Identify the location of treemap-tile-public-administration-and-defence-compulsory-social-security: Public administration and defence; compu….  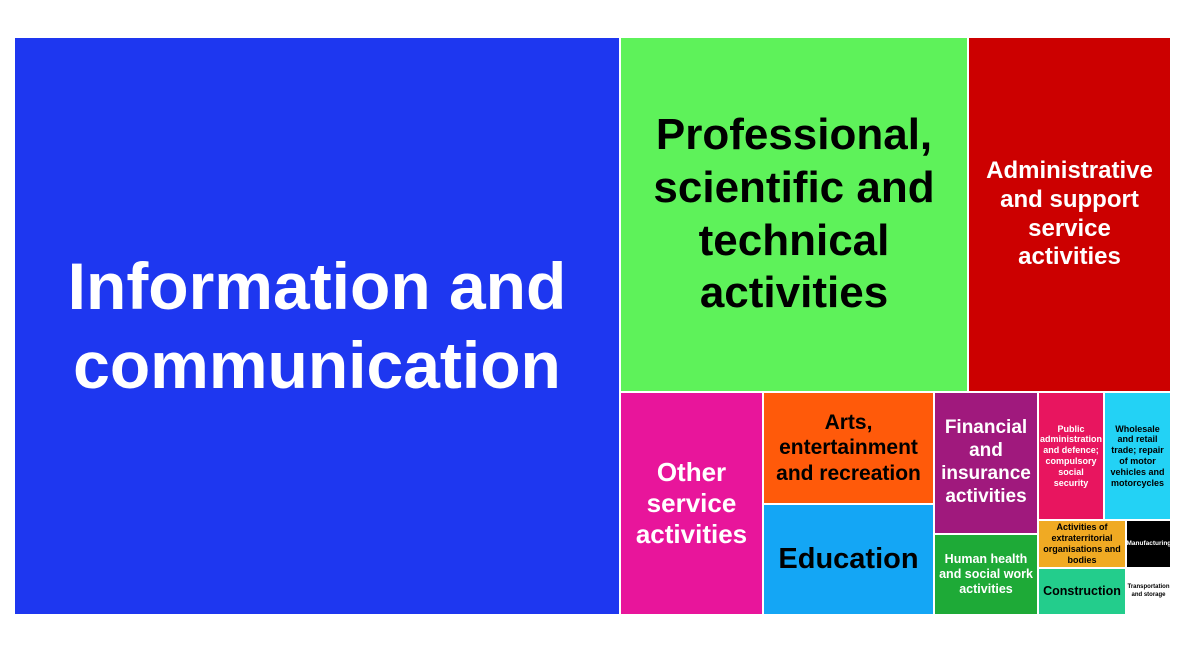
(1071, 456).